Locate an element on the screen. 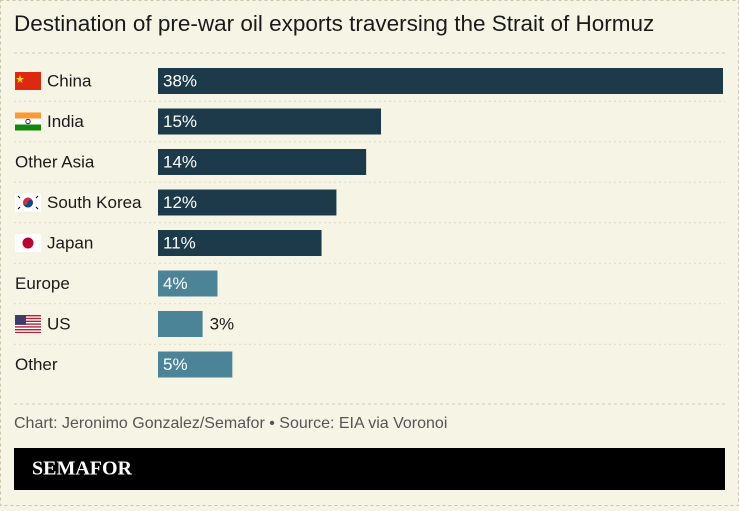 The height and width of the screenshot is (511, 739). category-label: China is located at coordinates (69, 80).